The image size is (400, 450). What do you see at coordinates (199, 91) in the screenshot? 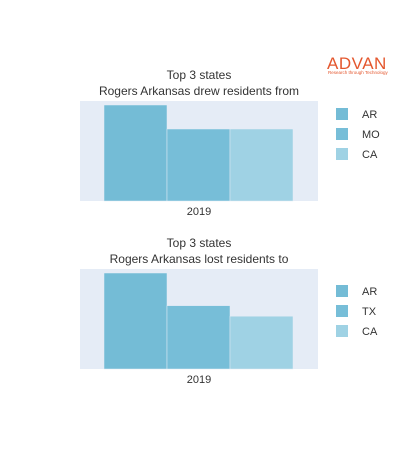
I see `chart-subtitle: Rogers Arkansas drew residents from` at bounding box center [199, 91].